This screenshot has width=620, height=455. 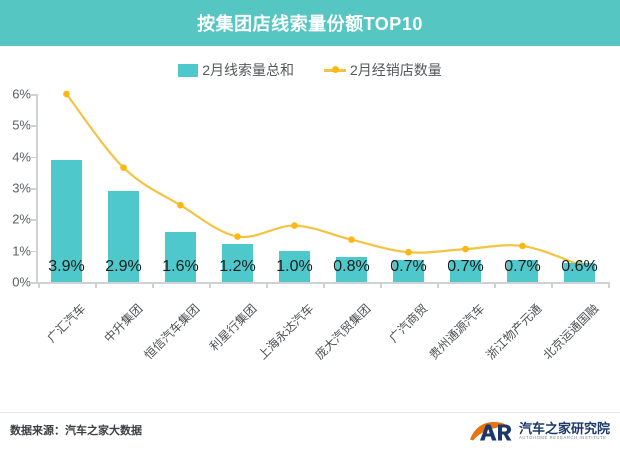 What do you see at coordinates (456, 332) in the screenshot?
I see `x-axis-category-label: 贵州通源汽车` at bounding box center [456, 332].